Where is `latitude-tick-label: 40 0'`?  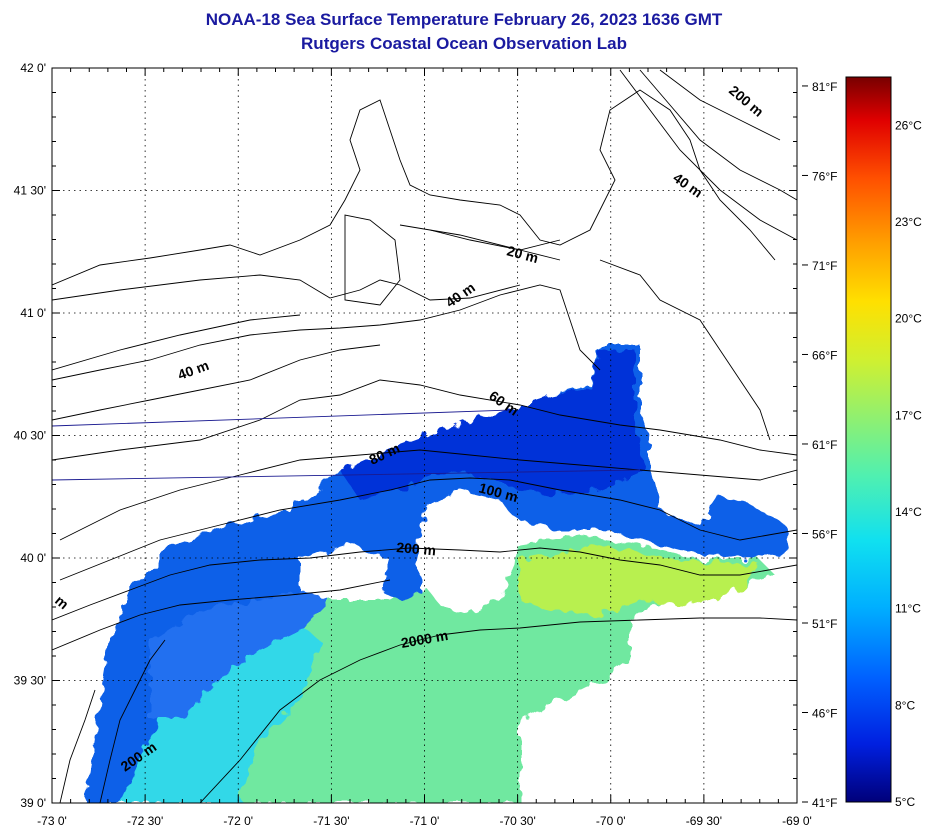
latitude-tick-label: 40 0' is located at coordinates (33, 558).